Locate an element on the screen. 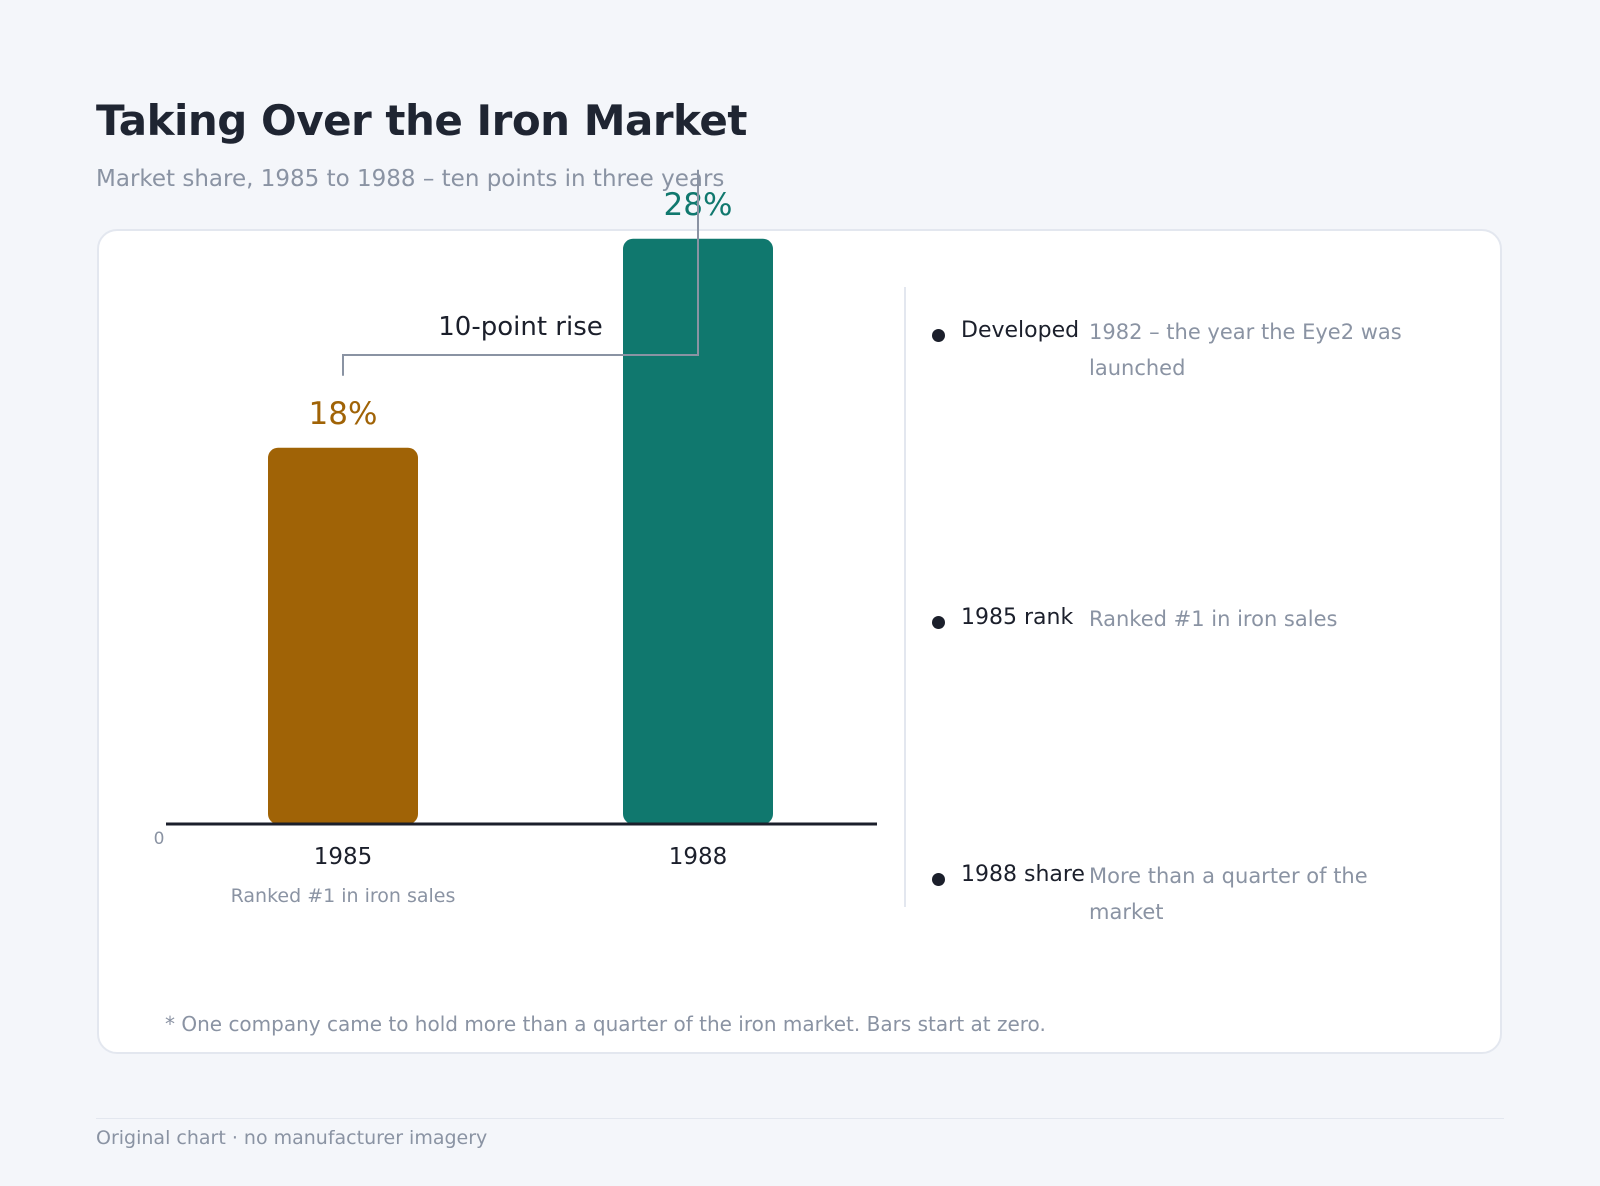 The image size is (1600, 1186). bar-1985 is located at coordinates (343, 635).